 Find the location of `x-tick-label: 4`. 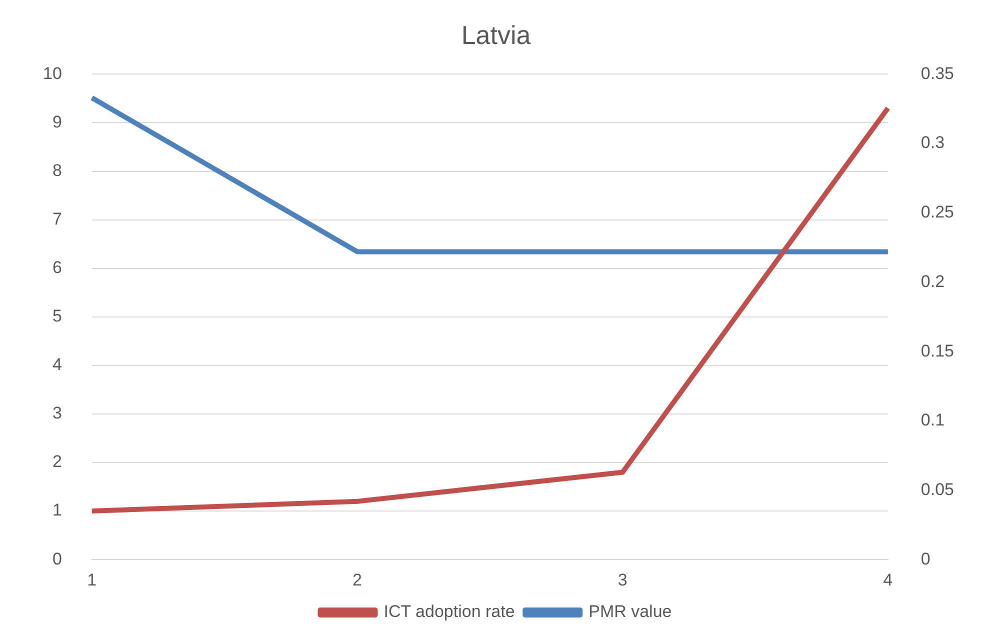

x-tick-label: 4 is located at coordinates (888, 580).